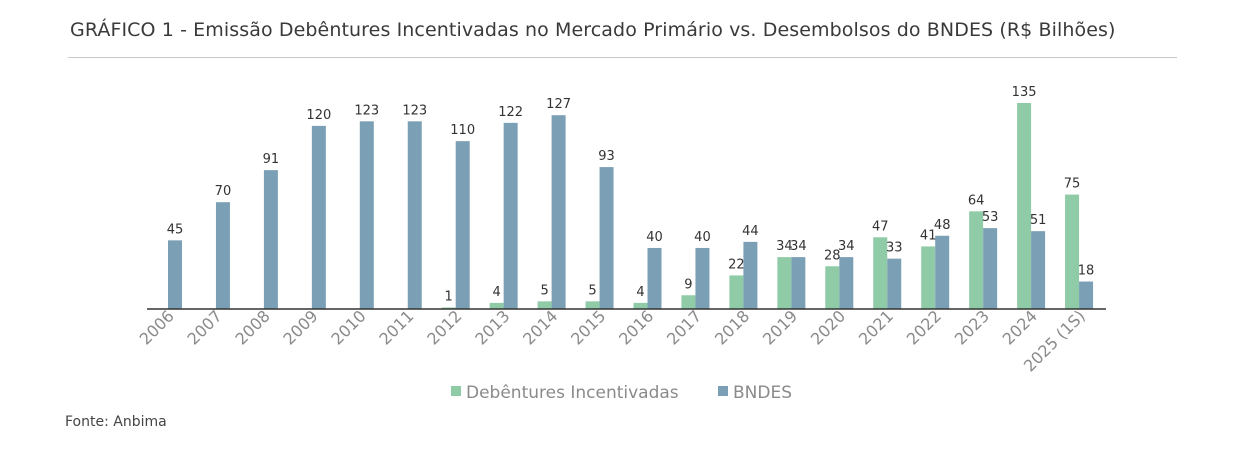 The width and height of the screenshot is (1240, 450). What do you see at coordinates (300, 327) in the screenshot?
I see `x-tick-2009: 2009` at bounding box center [300, 327].